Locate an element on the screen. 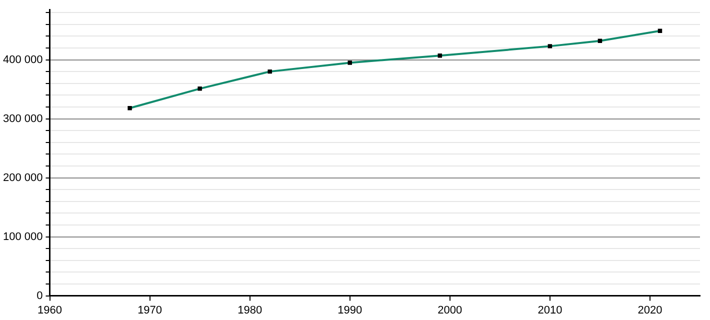  x-tick-label: 2020 is located at coordinates (650, 310).